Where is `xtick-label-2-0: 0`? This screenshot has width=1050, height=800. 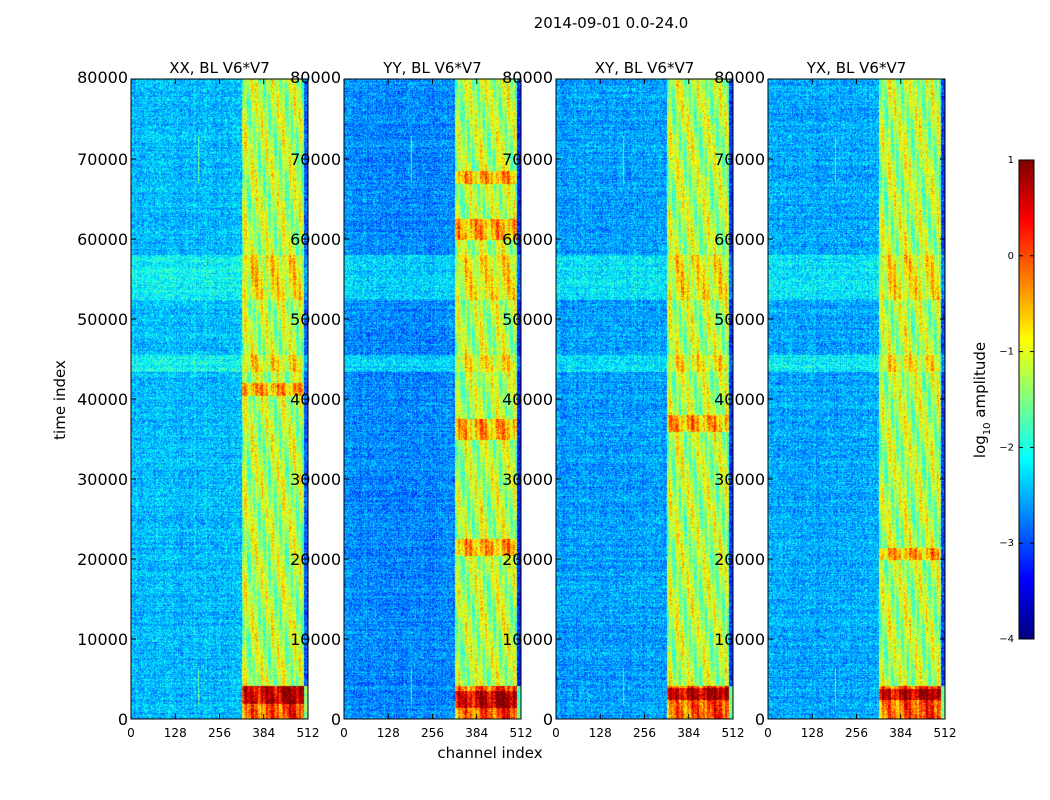
xtick-label-2-0: 0 is located at coordinates (344, 733).